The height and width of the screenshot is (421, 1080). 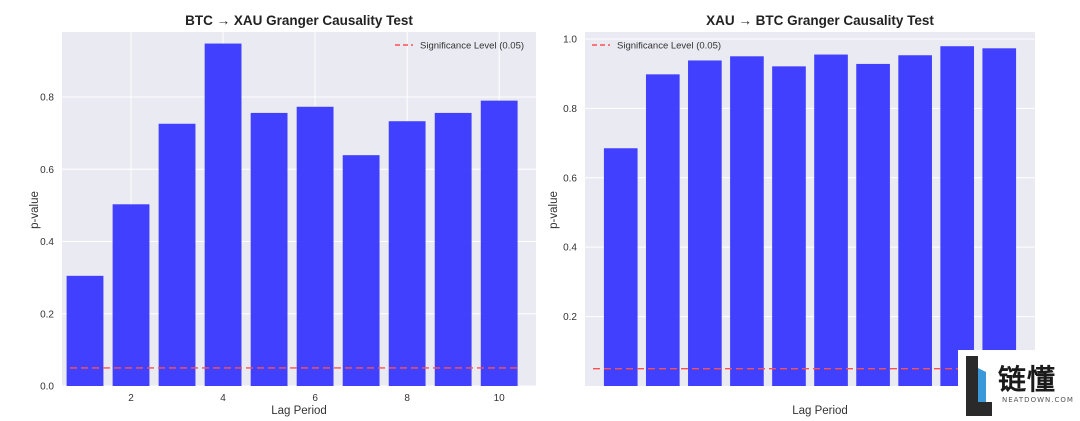 What do you see at coordinates (820, 20) in the screenshot?
I see `chart-title: XAU → BTC Granger Causality Test` at bounding box center [820, 20].